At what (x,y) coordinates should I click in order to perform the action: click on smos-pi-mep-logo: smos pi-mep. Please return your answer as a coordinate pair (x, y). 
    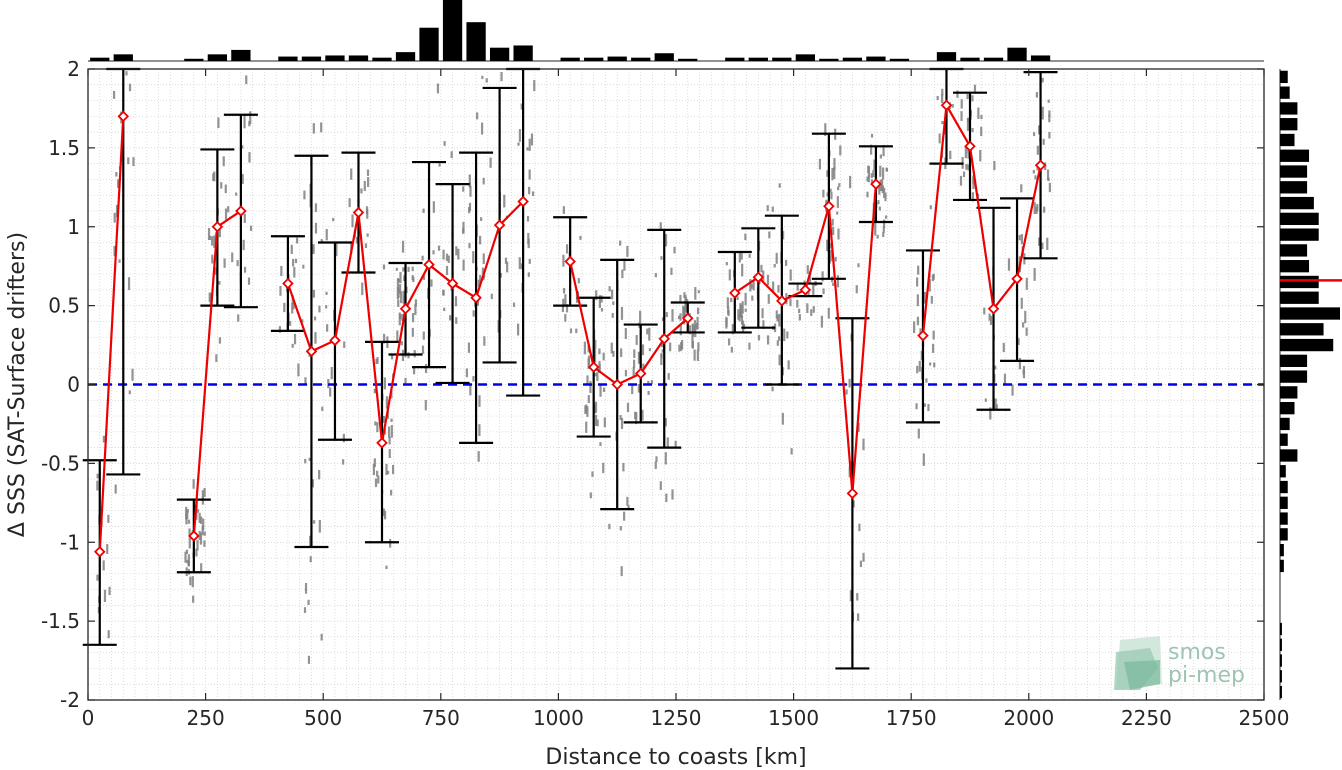
    Looking at the image, I should click on (1179, 663).